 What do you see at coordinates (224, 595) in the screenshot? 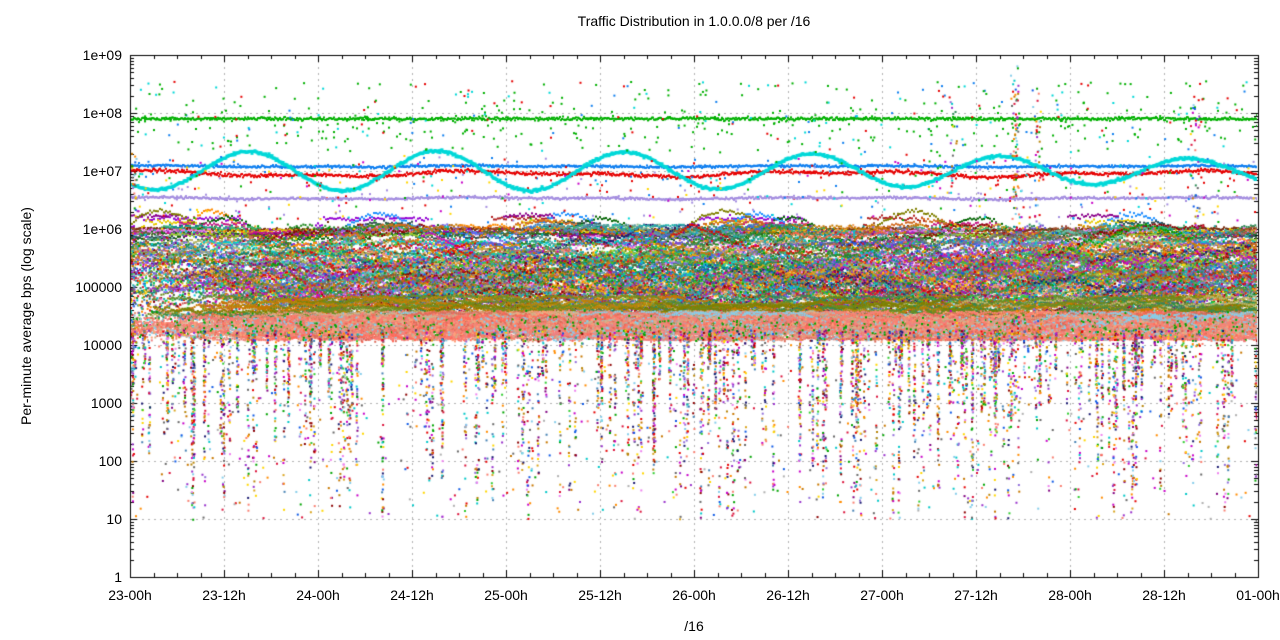
I see `x-tick-label: 23-12h` at bounding box center [224, 595].